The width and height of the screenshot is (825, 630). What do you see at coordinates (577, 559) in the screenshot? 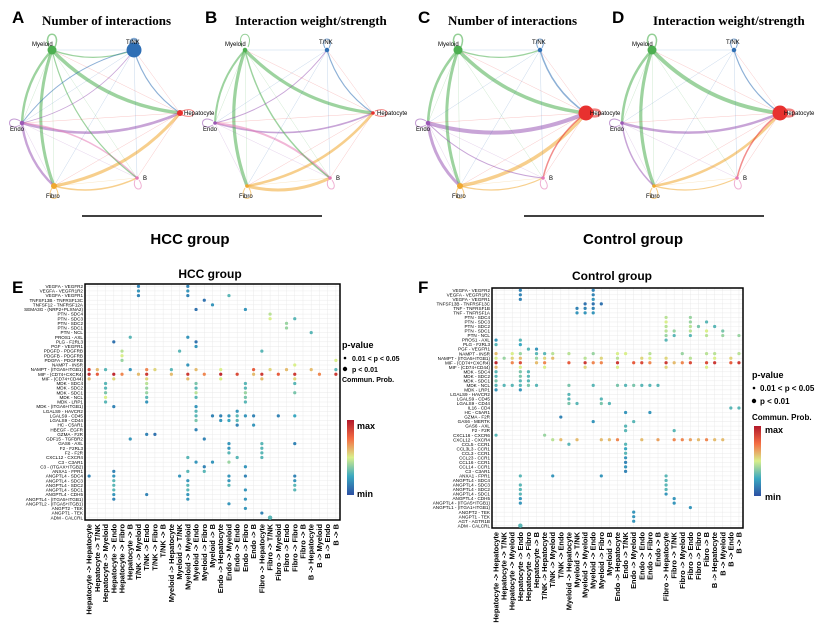
I see `x-tick-label: Myeloid -> T/NK` at bounding box center [577, 559].